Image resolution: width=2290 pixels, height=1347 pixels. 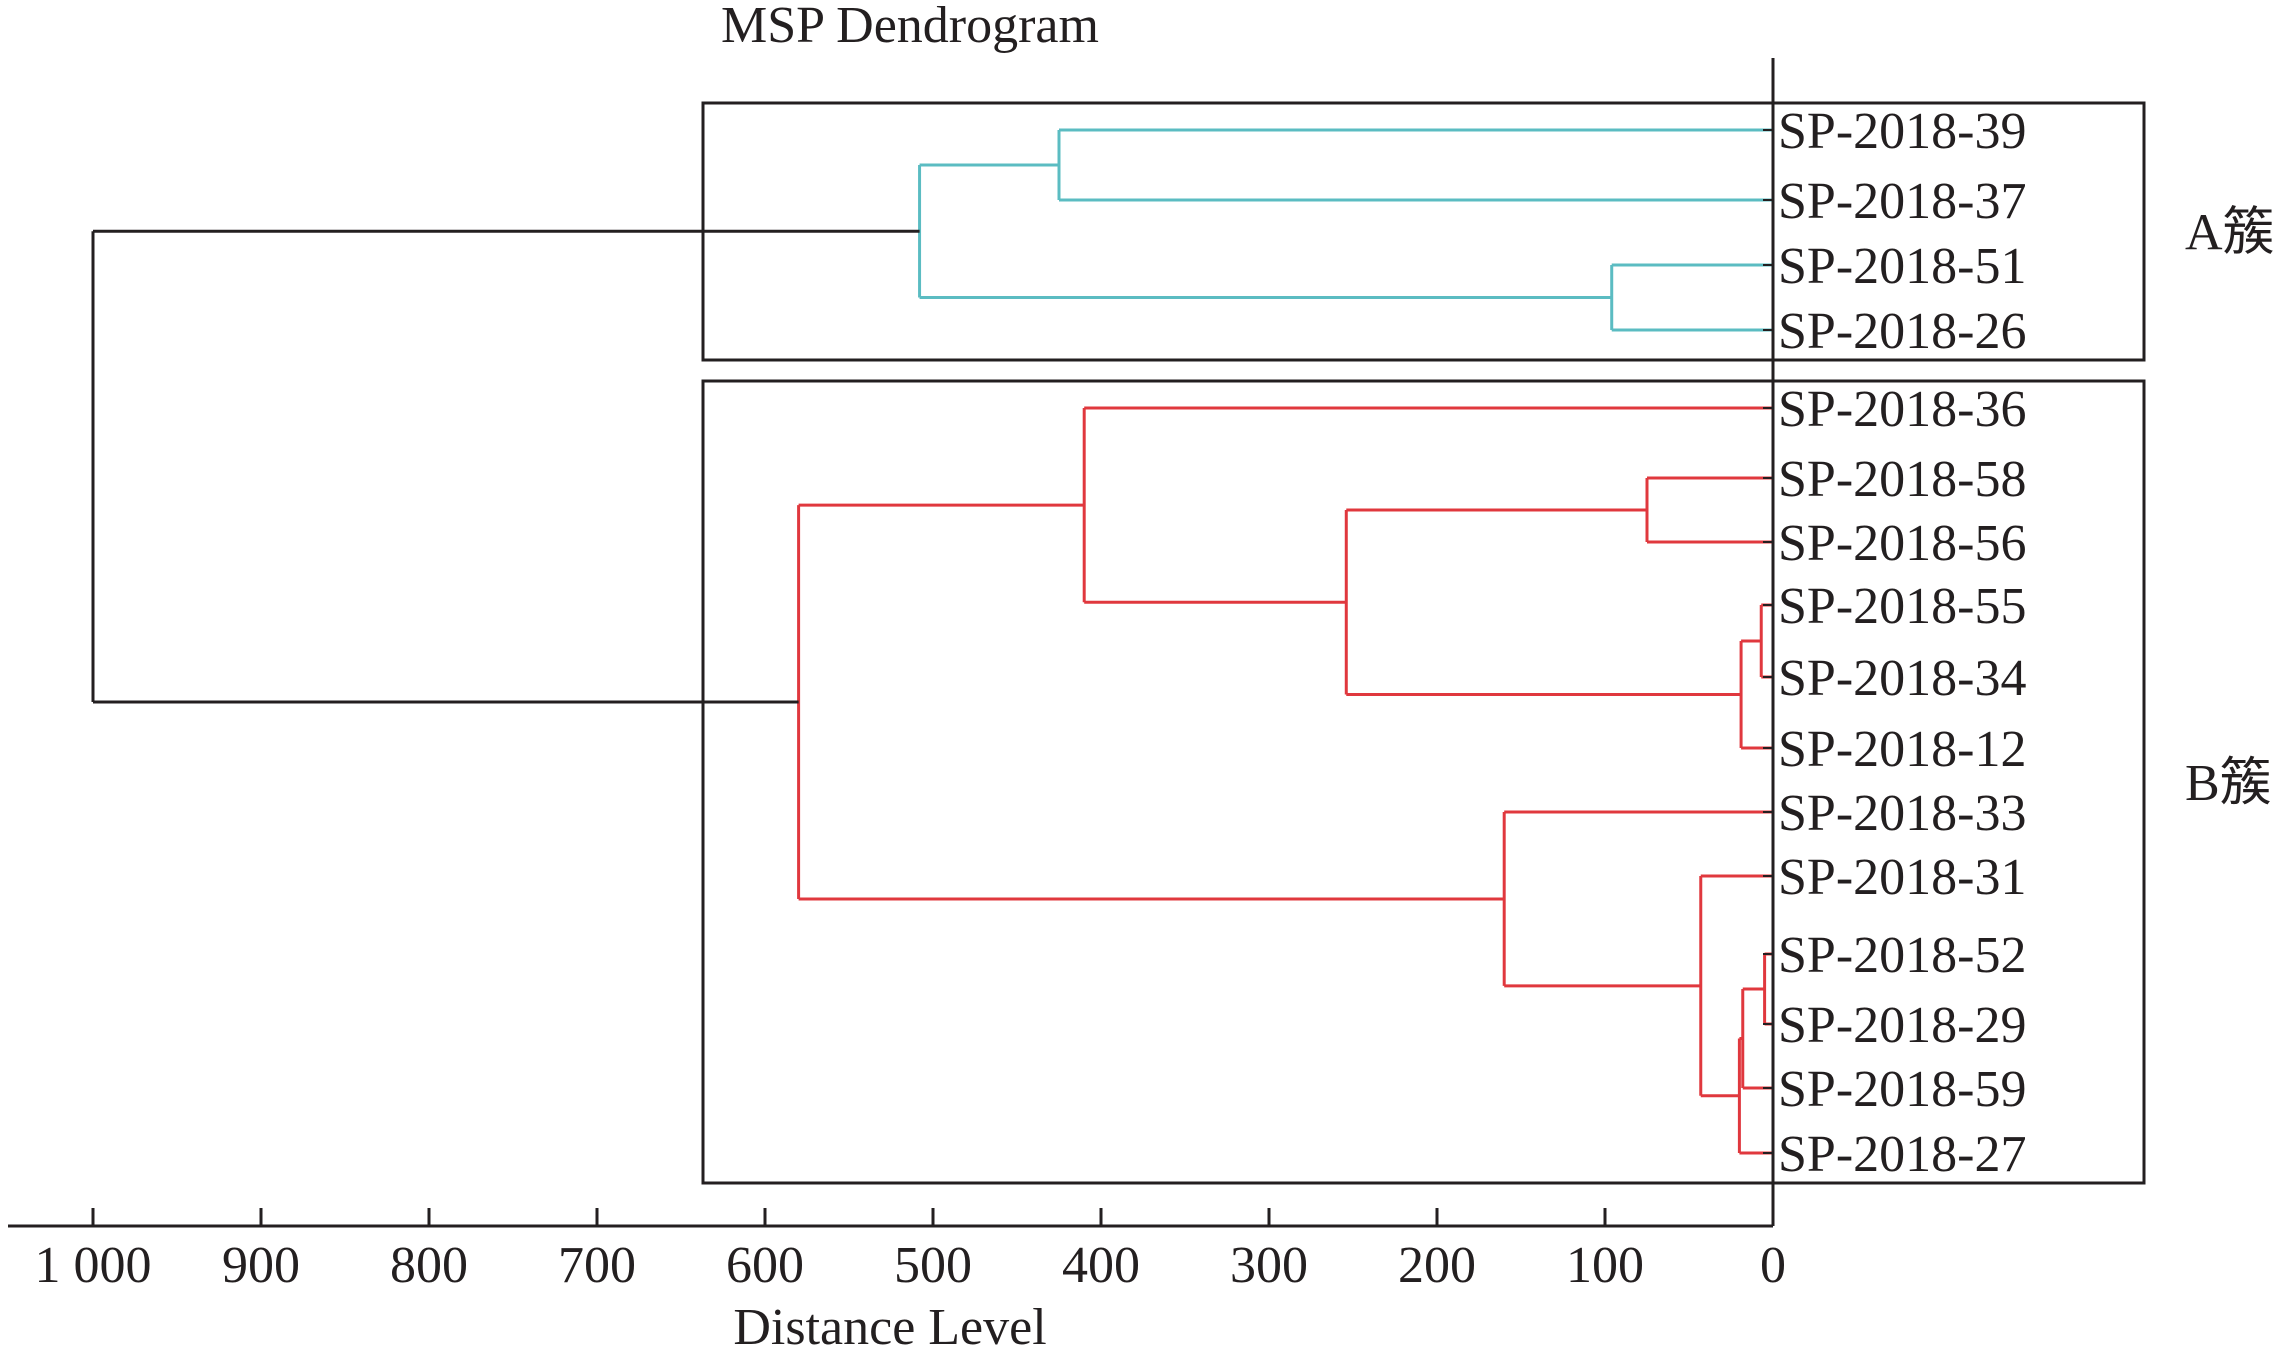 What do you see at coordinates (1902, 479) in the screenshot?
I see `leaf-label: SP-2018-58` at bounding box center [1902, 479].